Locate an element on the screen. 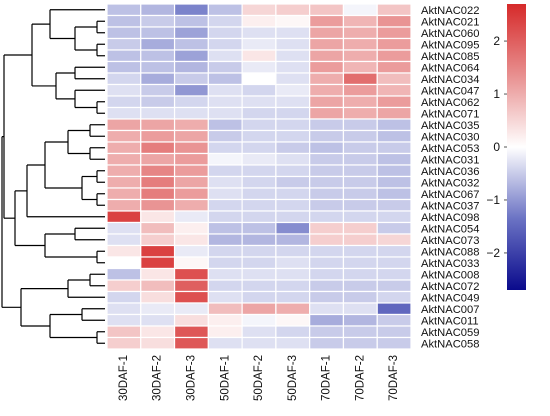 The image size is (550, 416). row-label: AktNAC032 is located at coordinates (450, 183).